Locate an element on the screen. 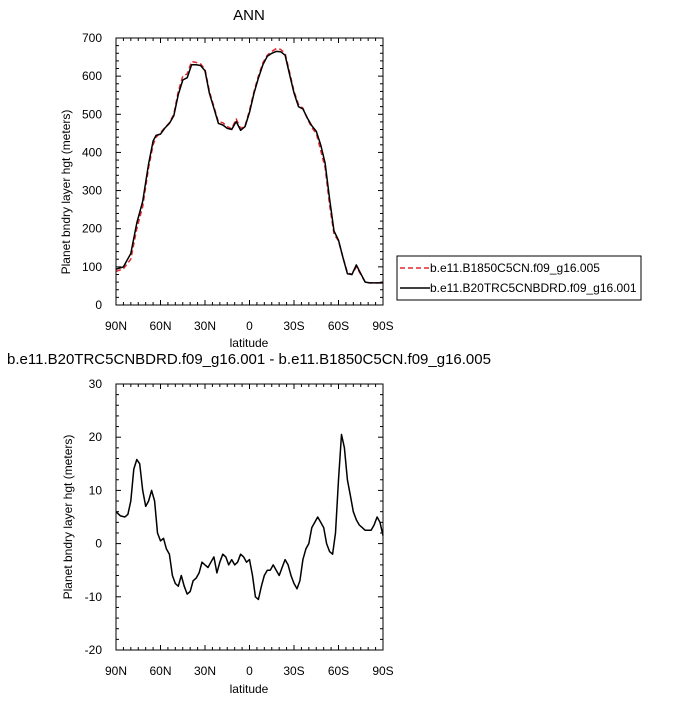 The width and height of the screenshot is (689, 702). y-tick-label: 200 is located at coordinates (92, 229).